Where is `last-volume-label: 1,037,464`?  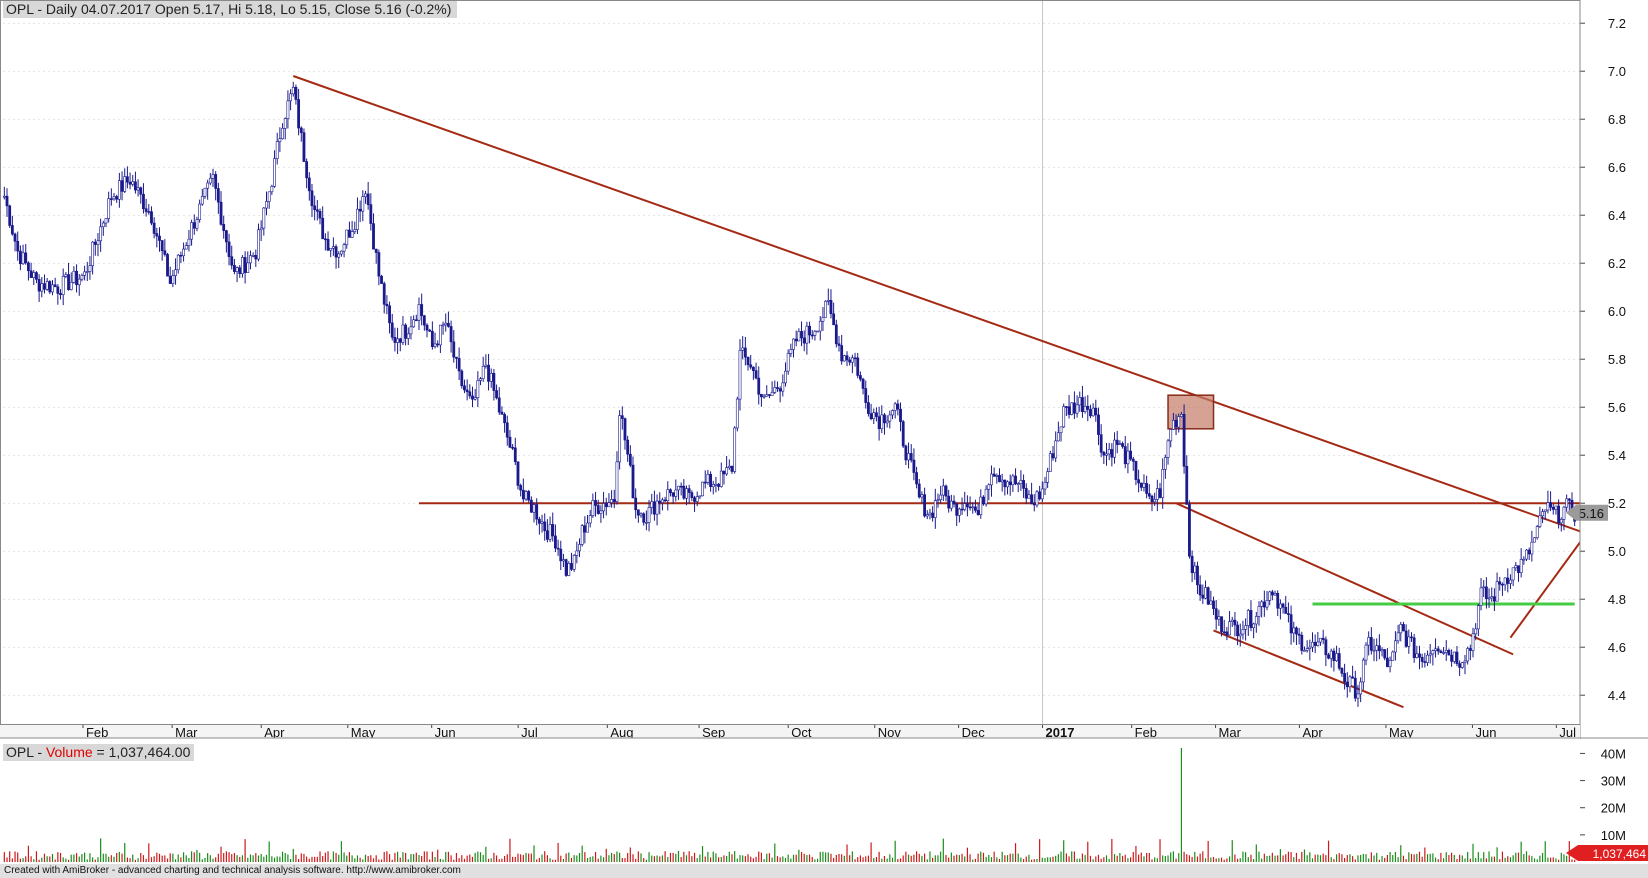
last-volume-label: 1,037,464 is located at coordinates (1620, 854).